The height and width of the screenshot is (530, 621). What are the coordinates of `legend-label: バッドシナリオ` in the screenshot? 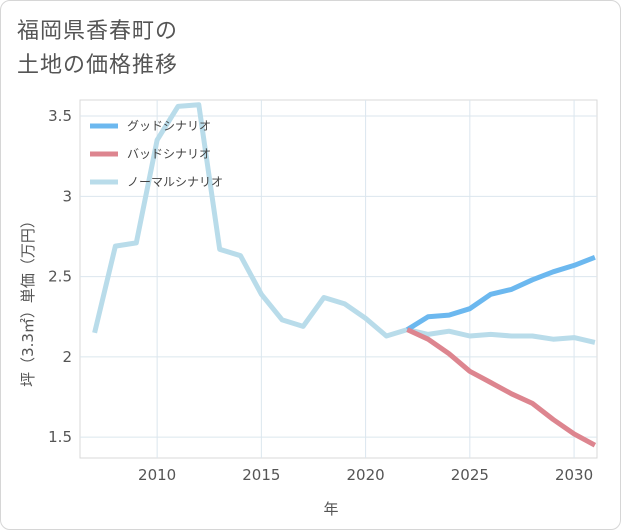 It's located at (169, 154).